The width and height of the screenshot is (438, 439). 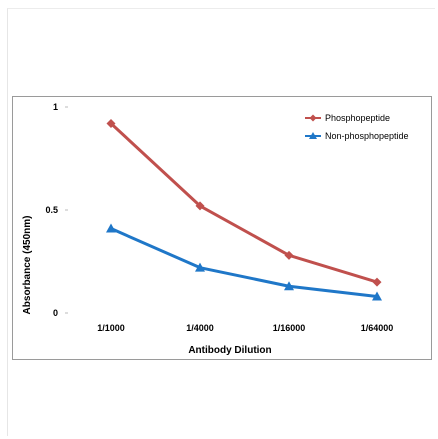 I want to click on y-tick-label: 1, so click(x=55, y=107).